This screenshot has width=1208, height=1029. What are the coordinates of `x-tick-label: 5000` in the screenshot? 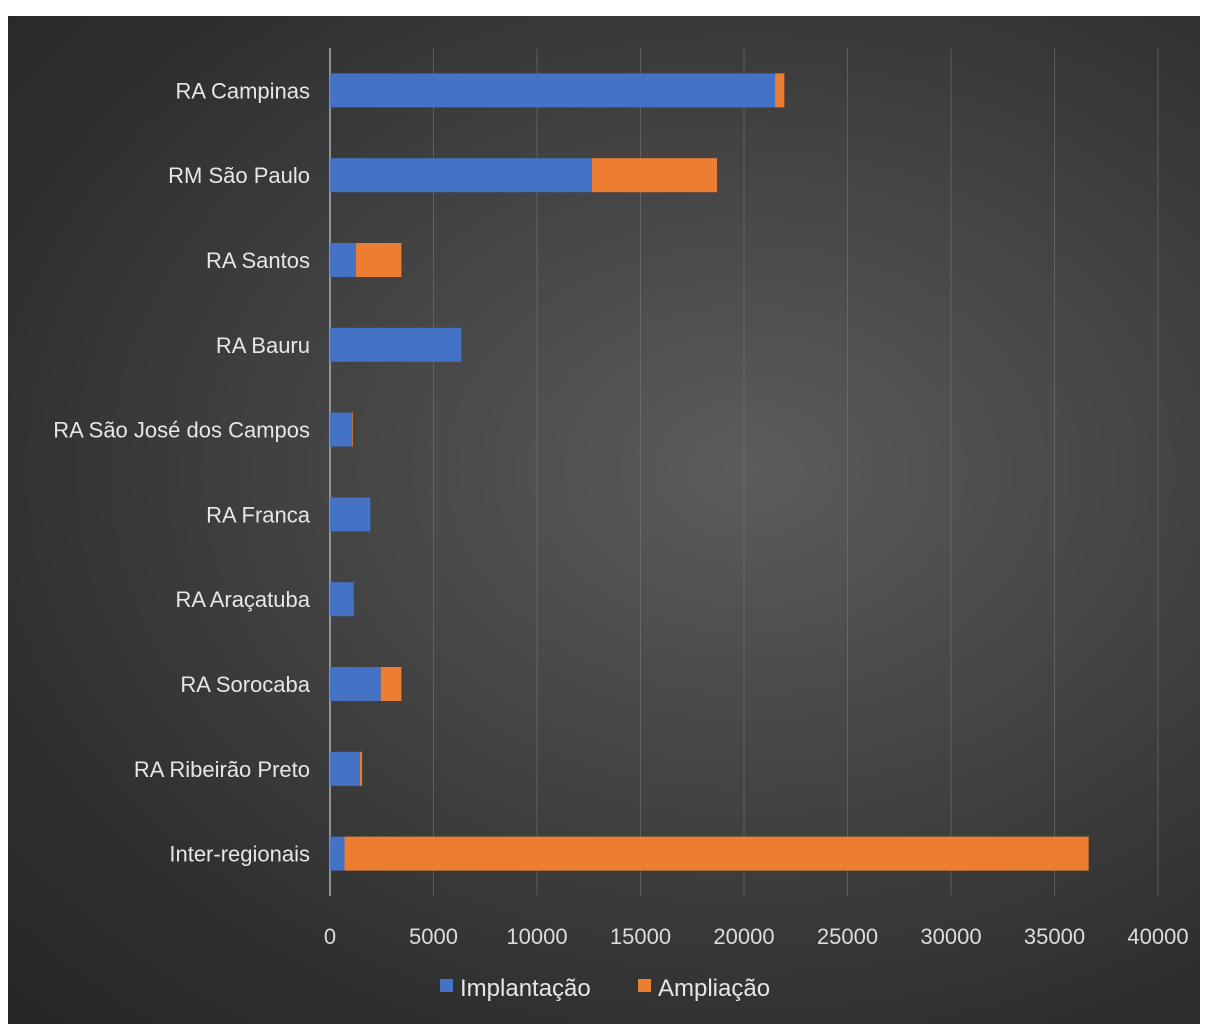 It's located at (433, 936).